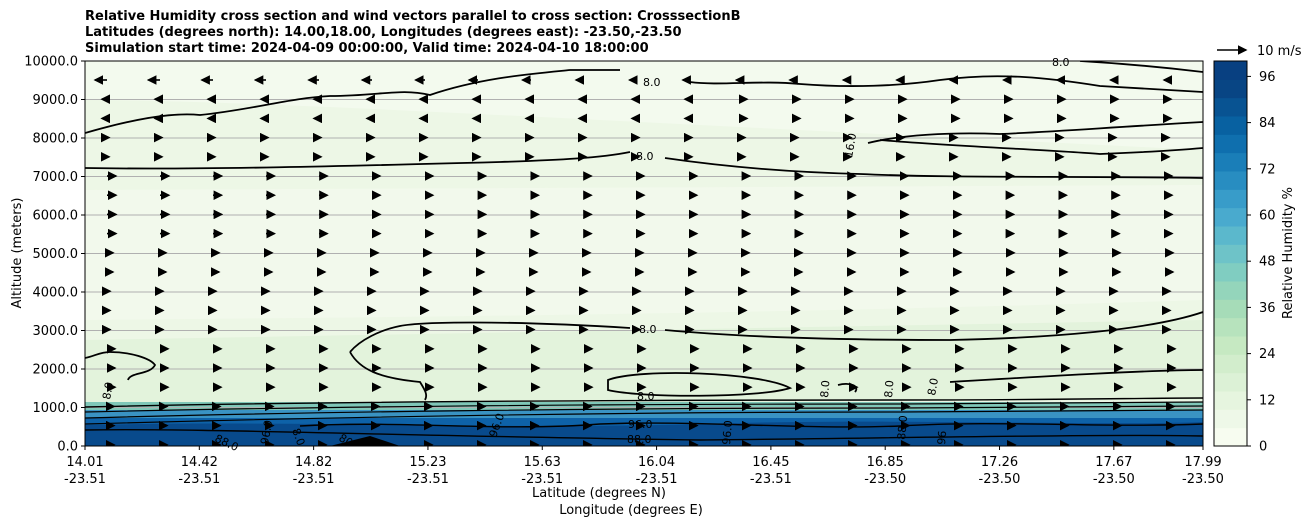  I want to click on x-tick-label-lat: 14.82, so click(313, 462).